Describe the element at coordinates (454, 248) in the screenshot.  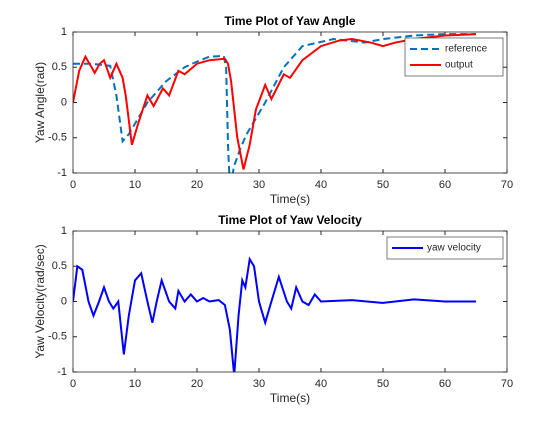
I see `legend-label: yaw velocity` at that location.